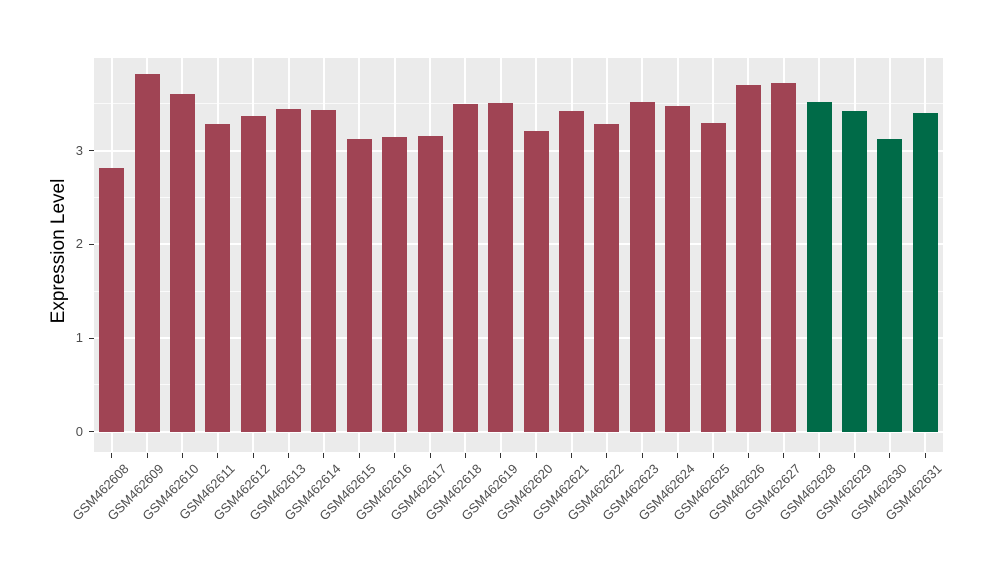 The image size is (1000, 580). Describe the element at coordinates (79, 150) in the screenshot. I see `y-tick-label: 3` at that location.